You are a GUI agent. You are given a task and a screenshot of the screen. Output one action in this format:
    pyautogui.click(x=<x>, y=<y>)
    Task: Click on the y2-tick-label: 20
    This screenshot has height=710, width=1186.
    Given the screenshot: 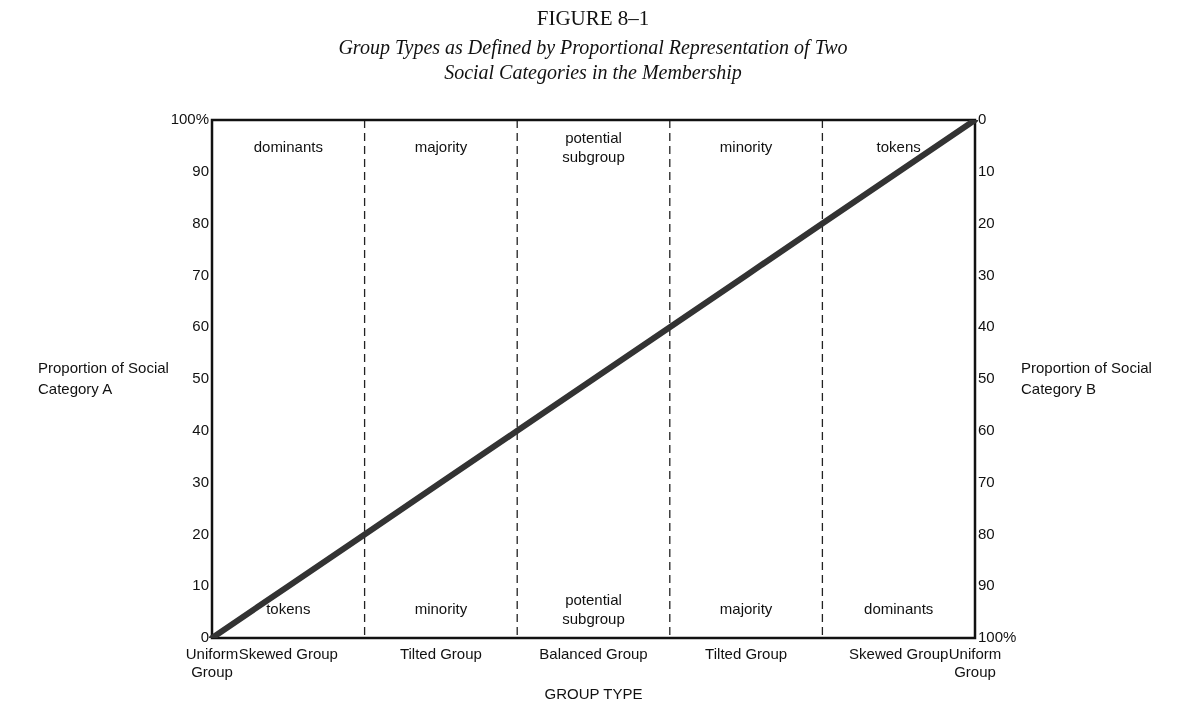 What is the action you would take?
    pyautogui.click(x=986, y=222)
    